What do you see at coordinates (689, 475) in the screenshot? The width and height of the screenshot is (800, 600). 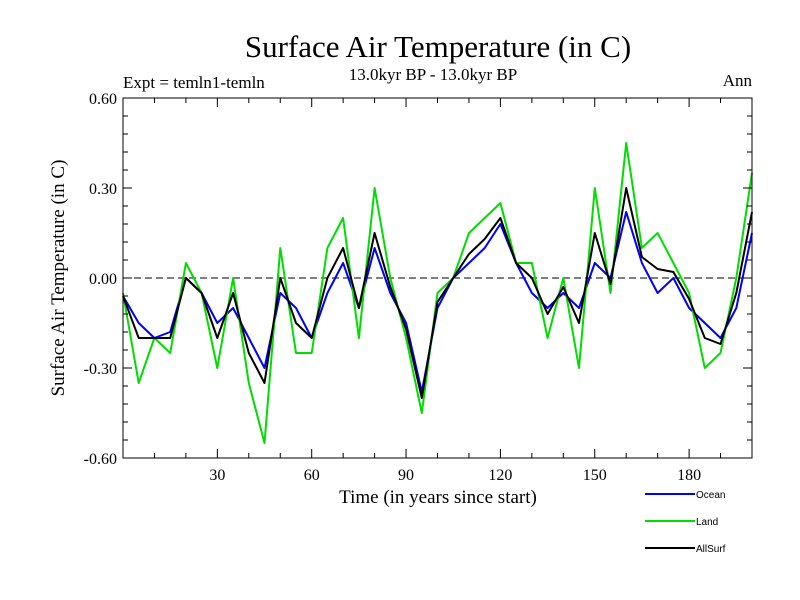 I see `x-tick-label: 180` at bounding box center [689, 475].